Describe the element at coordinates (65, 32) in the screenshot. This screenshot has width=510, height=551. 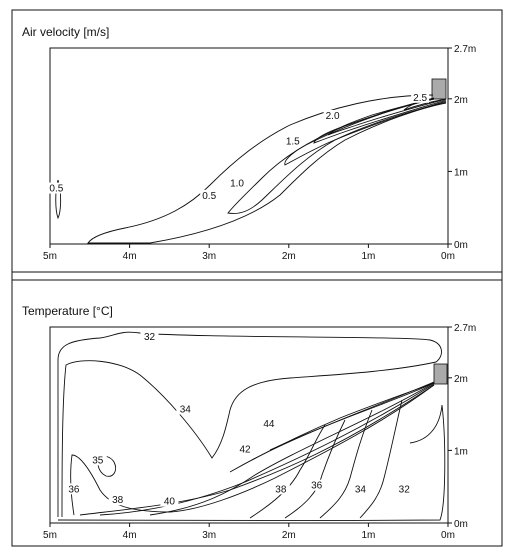
I see `velocity-panel-title: Air velocity [m/s]` at that location.